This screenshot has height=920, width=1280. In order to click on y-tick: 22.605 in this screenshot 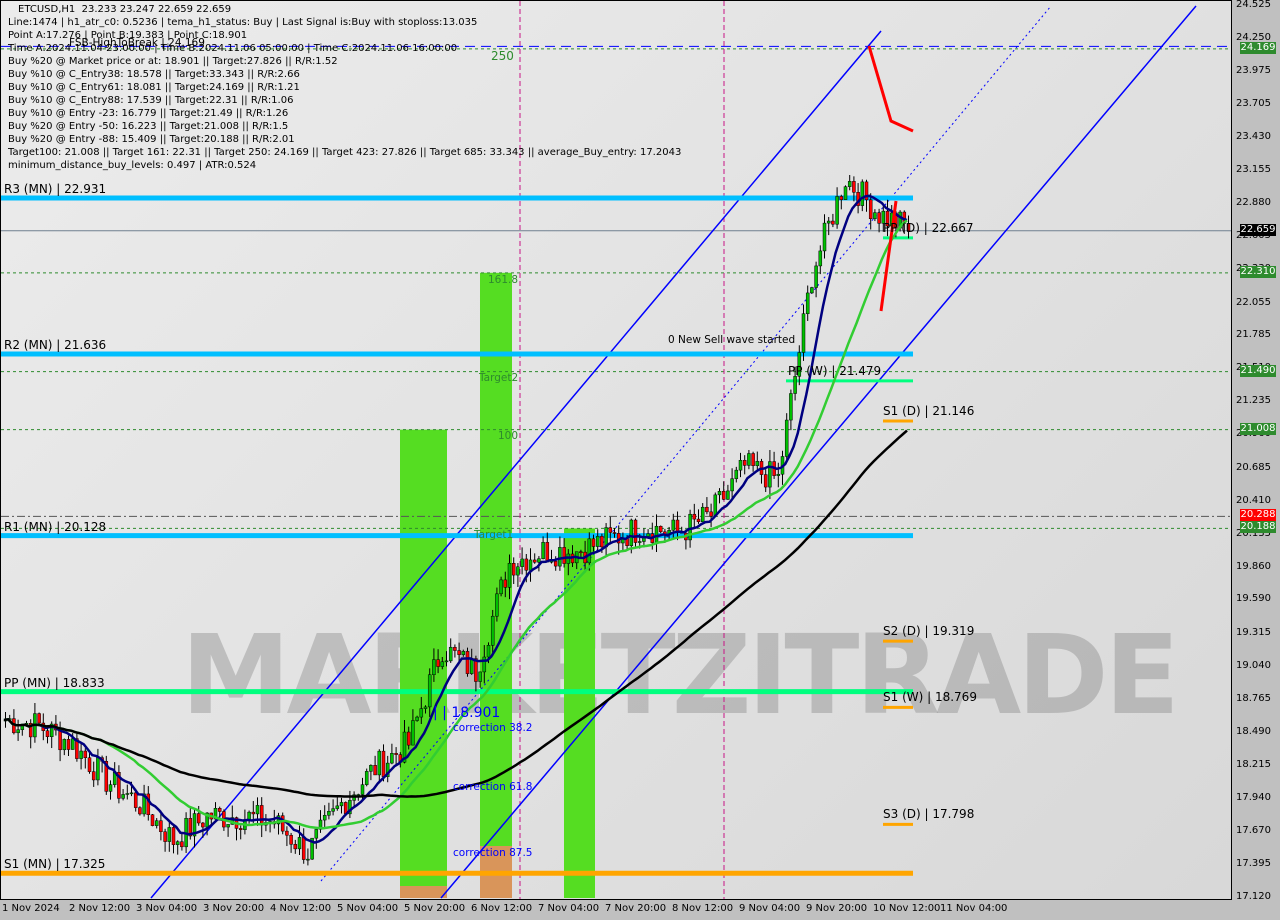, I will do `click(1253, 236)`.